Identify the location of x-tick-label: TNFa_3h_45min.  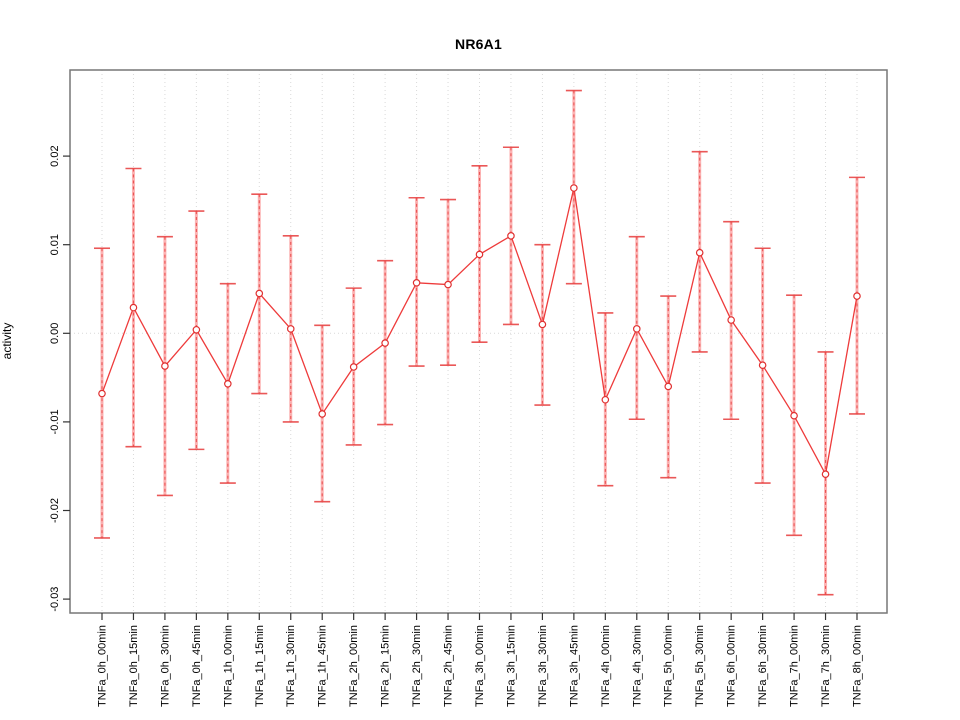
(574, 666).